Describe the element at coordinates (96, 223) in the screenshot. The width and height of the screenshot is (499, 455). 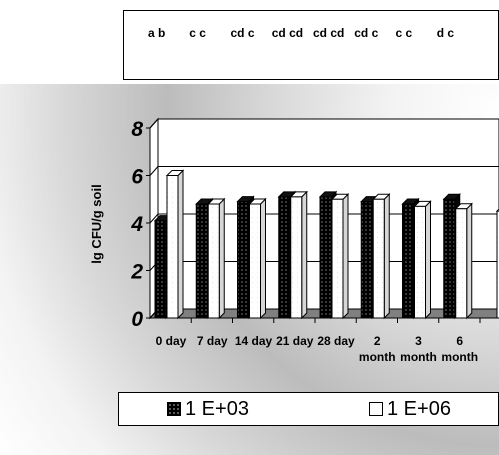
I see `y-axis-label: lg CFU/g soil` at that location.